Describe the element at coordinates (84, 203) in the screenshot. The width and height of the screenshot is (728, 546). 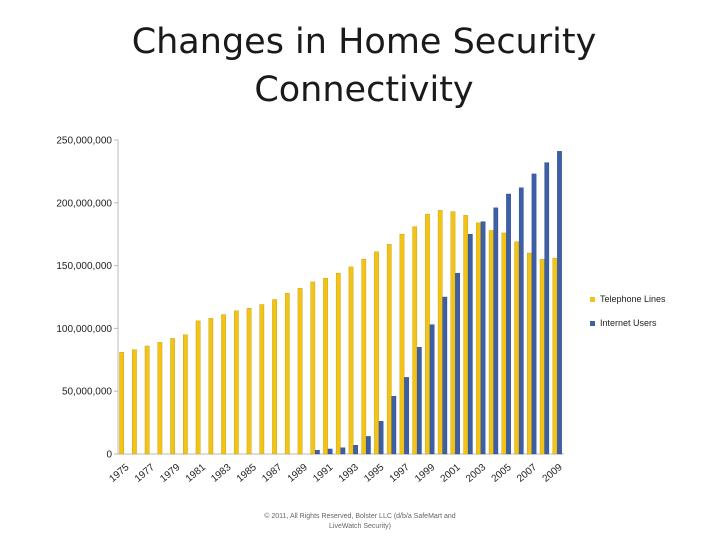
I see `y-tick-label: 200,000,000` at that location.